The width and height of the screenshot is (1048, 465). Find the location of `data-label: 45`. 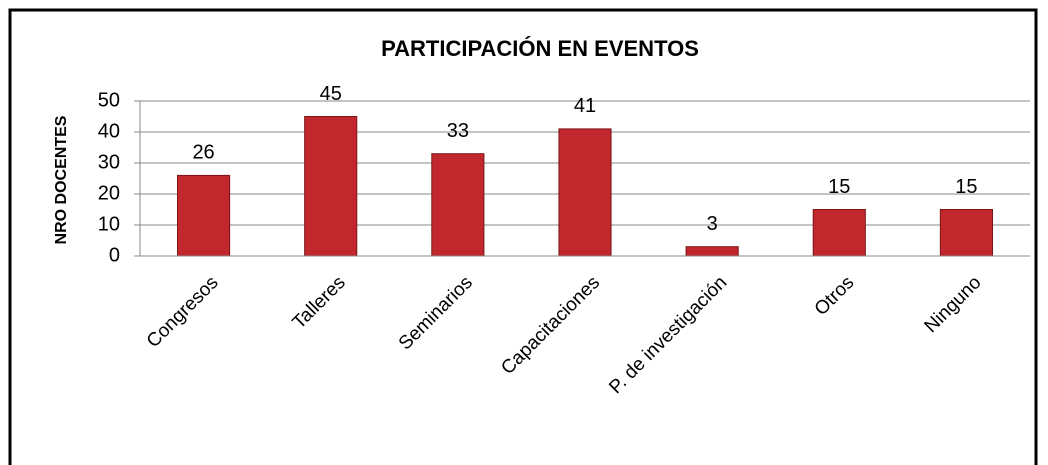

data-label: 45 is located at coordinates (331, 94).